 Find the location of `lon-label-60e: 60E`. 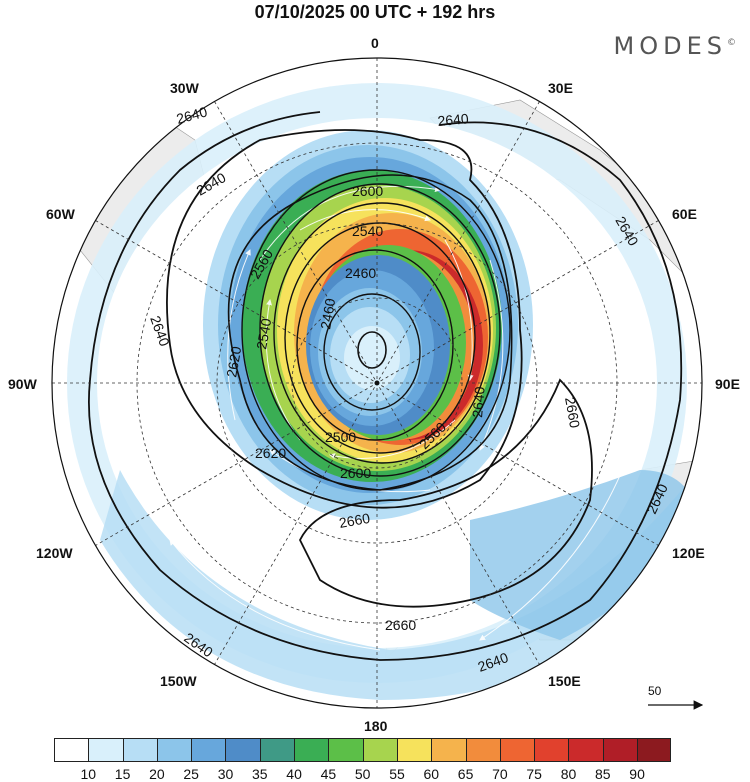

lon-label-60e: 60E is located at coordinates (684, 214).